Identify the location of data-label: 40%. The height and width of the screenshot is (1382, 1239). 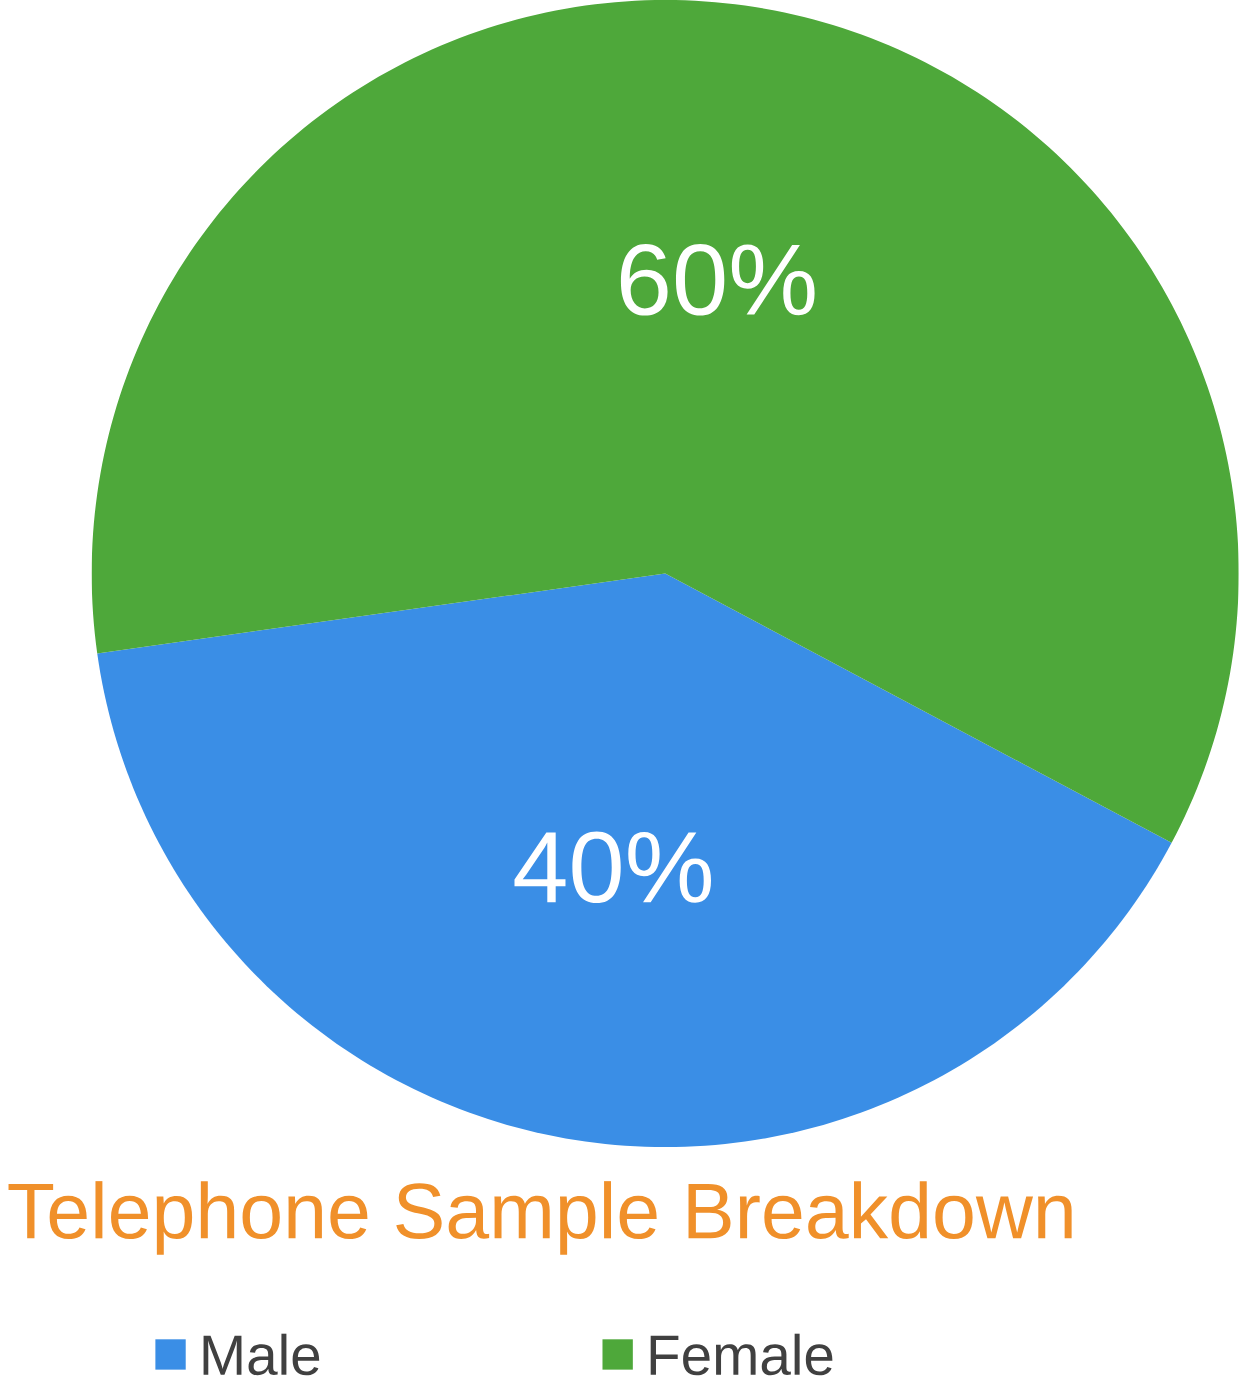
(613, 867).